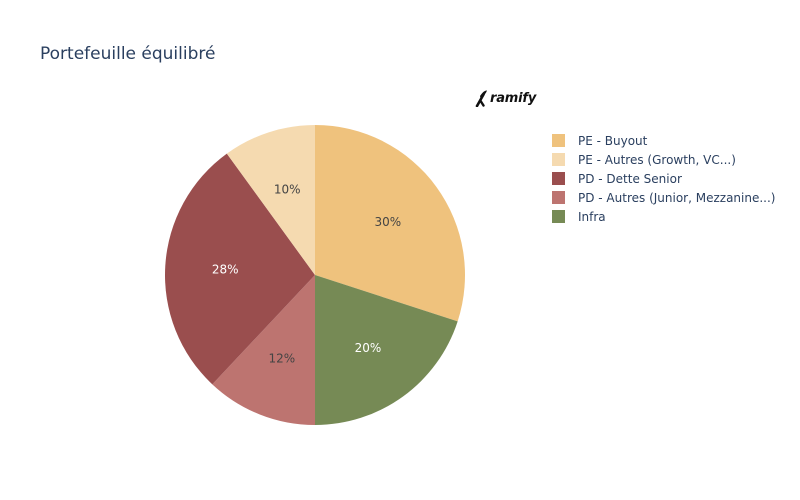 This screenshot has height=500, width=800. Describe the element at coordinates (386, 350) in the screenshot. I see `pie-slice-infra` at that location.